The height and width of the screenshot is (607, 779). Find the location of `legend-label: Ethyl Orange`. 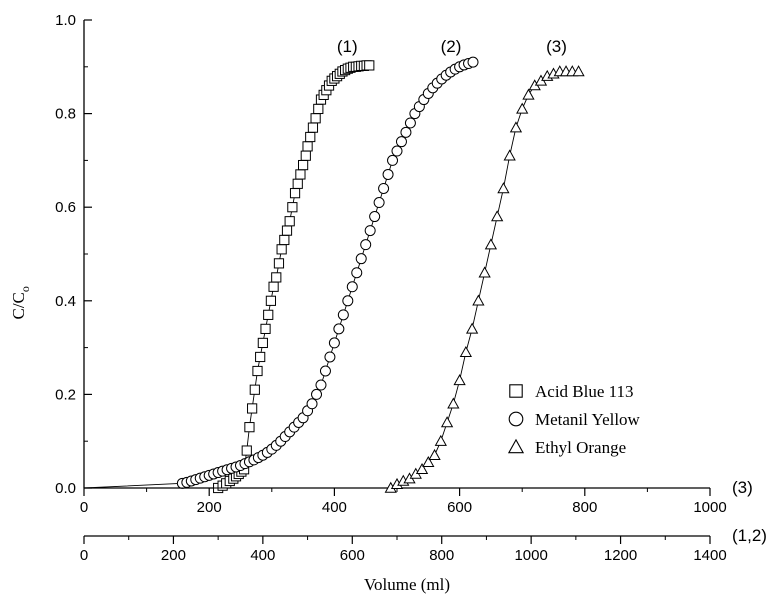

legend-label: Ethyl Orange is located at coordinates (580, 447).